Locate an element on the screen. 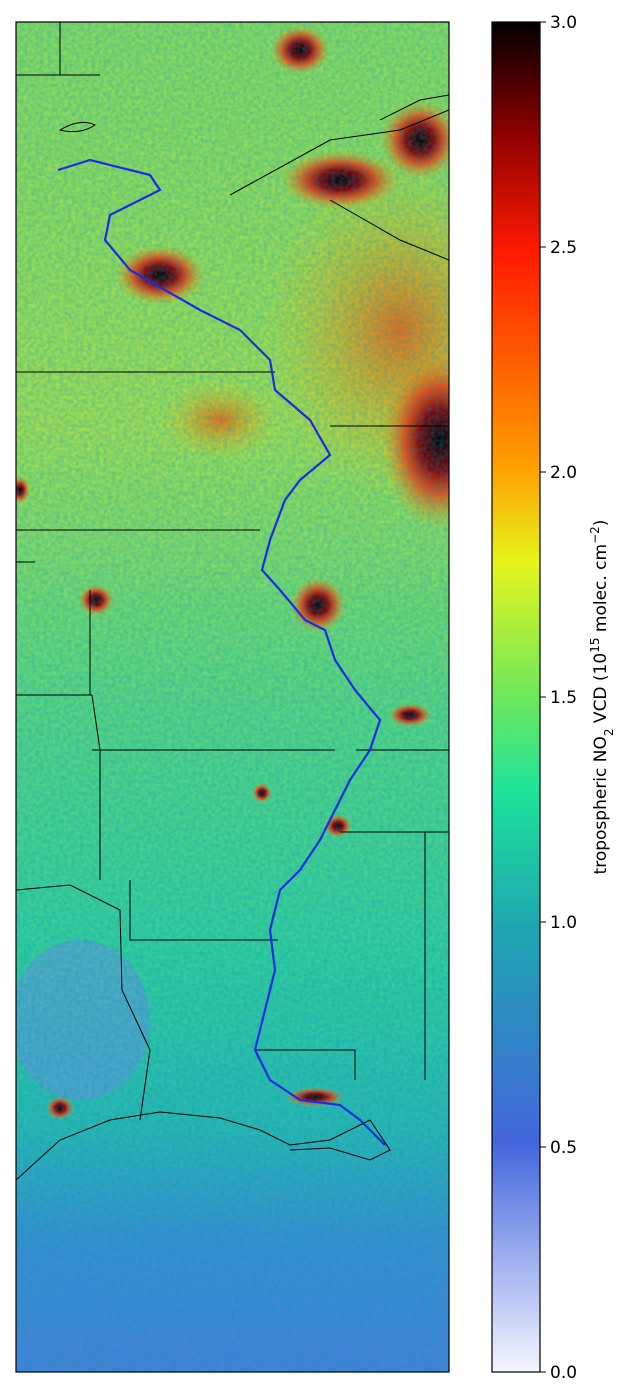 The image size is (629, 1400). colorbar-label: tropospheric NO2 VCD (1015 molec. cm−2) is located at coordinates (602, 697).